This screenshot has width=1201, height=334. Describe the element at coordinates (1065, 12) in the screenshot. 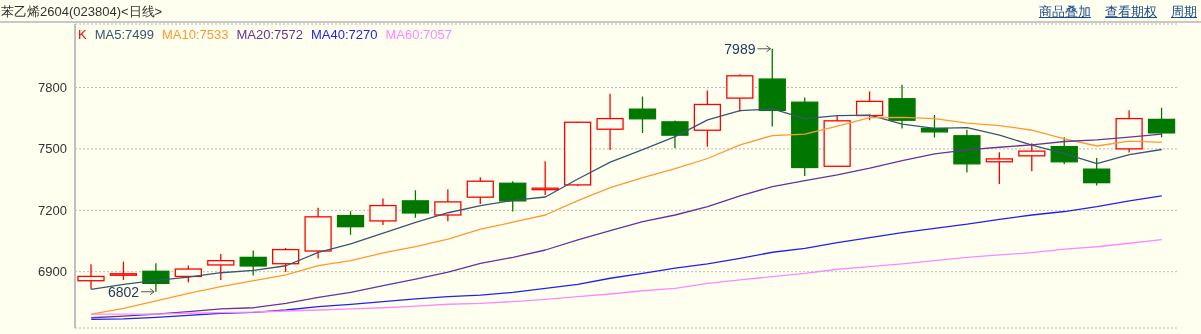

I see `text: 商品叠加` at that location.